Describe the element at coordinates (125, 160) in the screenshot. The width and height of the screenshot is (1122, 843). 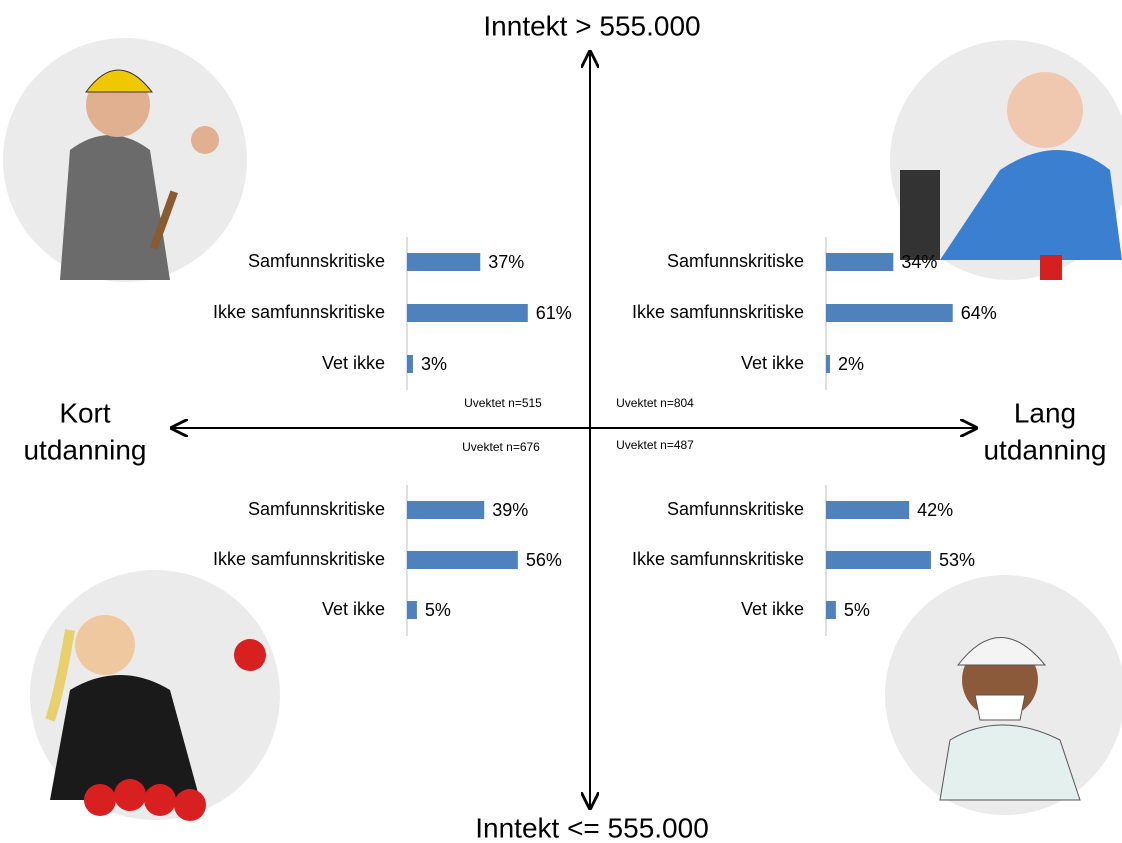
I see `illustration-worker` at that location.